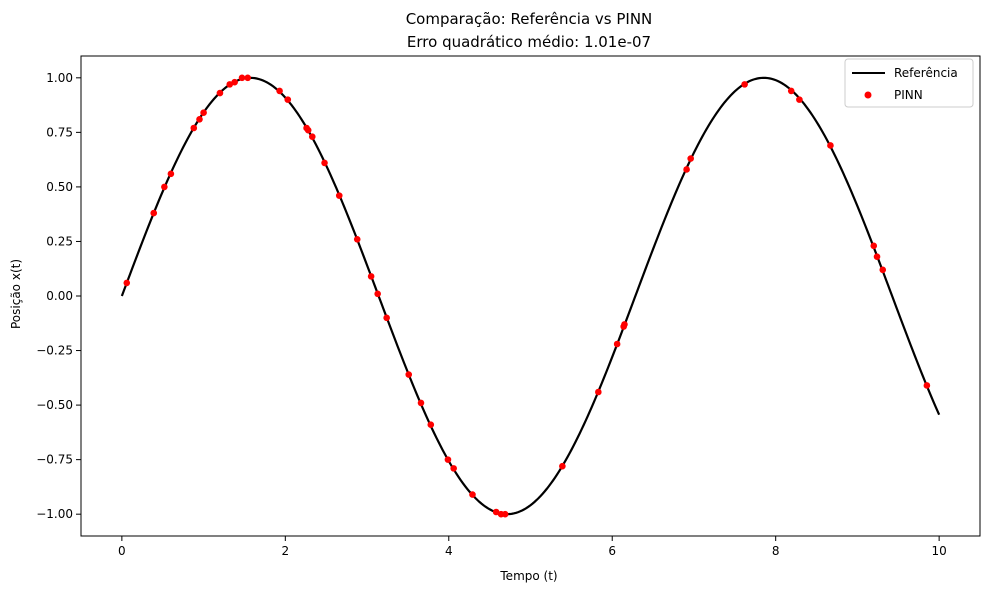 This screenshot has width=989, height=589. I want to click on y-axis-label: Posição x(t), so click(16, 294).